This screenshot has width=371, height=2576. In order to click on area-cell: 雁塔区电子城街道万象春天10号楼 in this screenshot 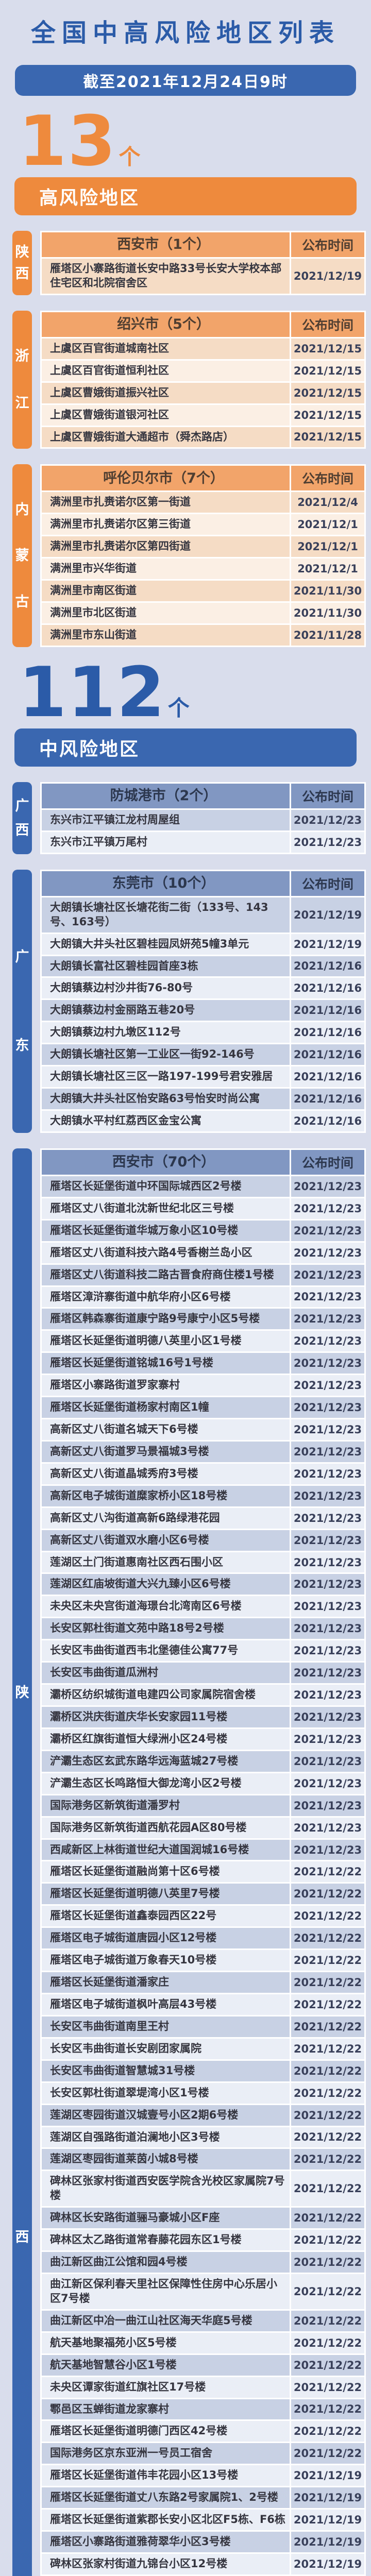, I will do `click(166, 1960)`.